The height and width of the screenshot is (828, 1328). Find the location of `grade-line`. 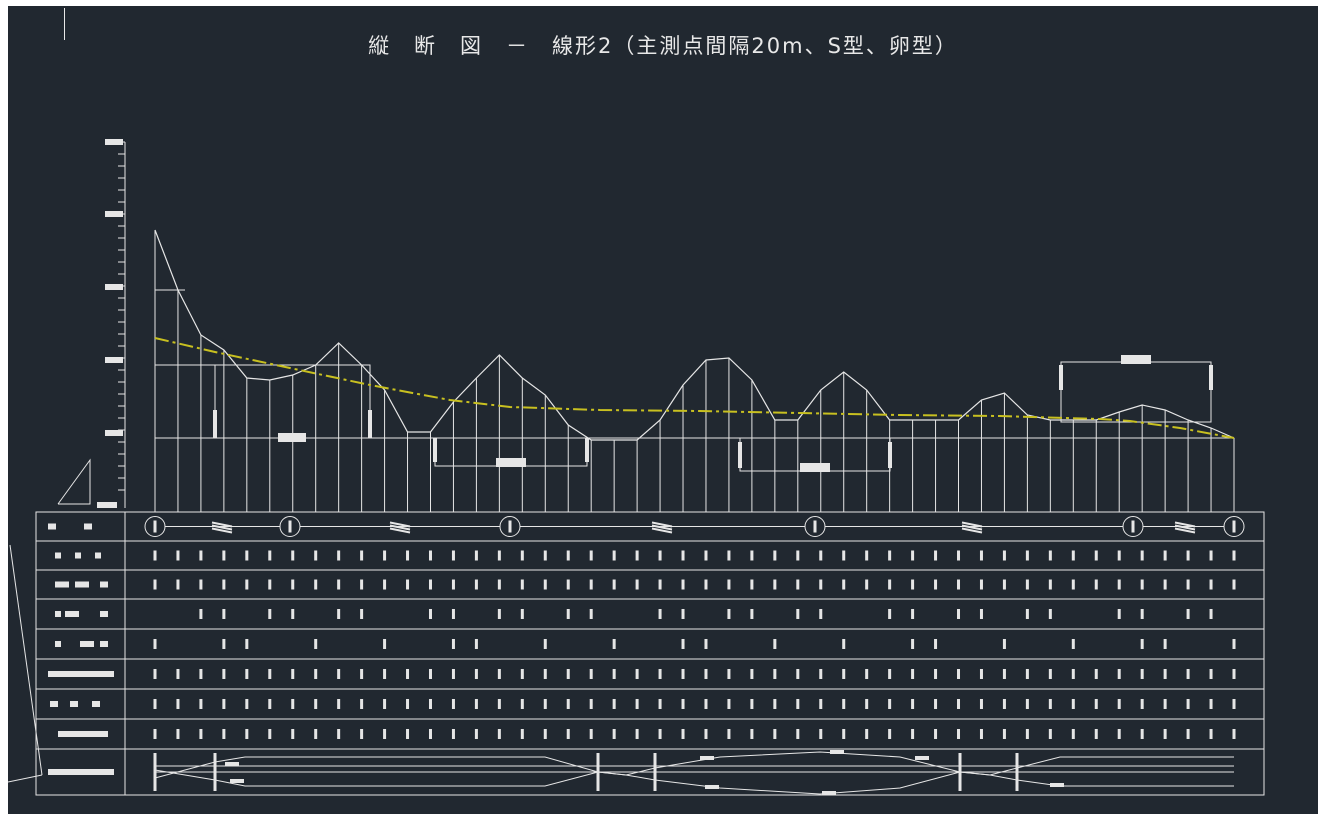

grade-line is located at coordinates (694, 388).